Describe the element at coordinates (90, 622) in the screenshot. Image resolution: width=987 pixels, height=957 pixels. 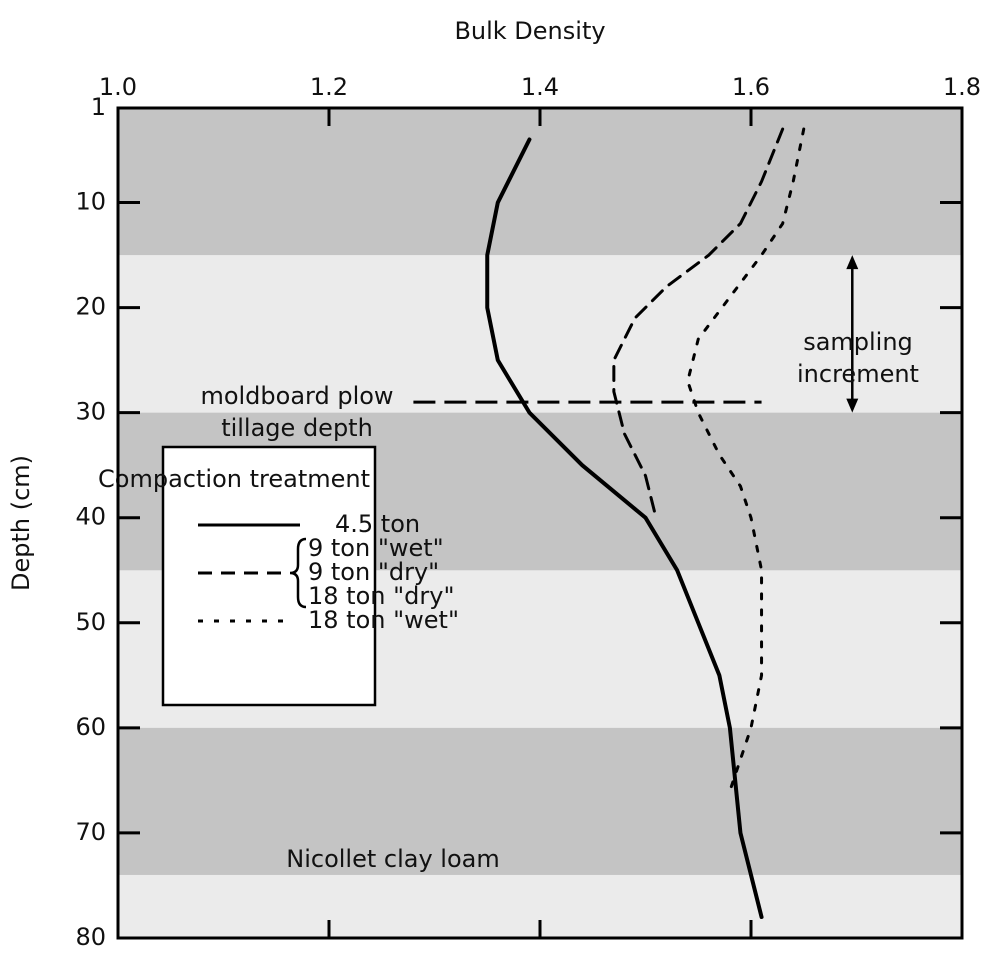
I see `y-tick-label: 50` at that location.